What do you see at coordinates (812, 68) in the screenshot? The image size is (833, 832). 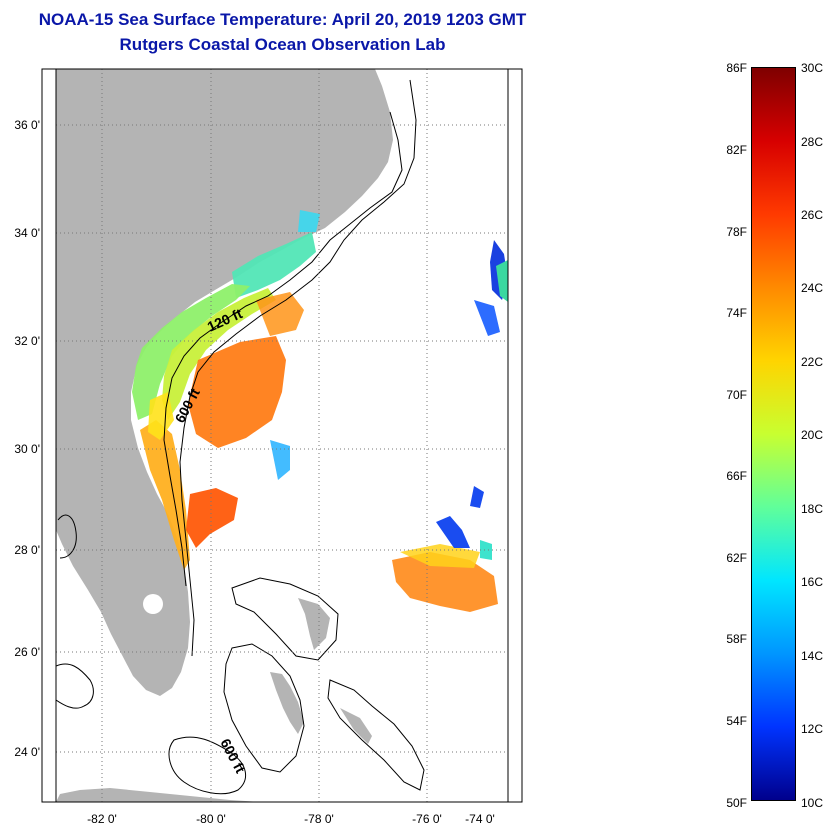 I see `colorbar-c-label: 30C` at bounding box center [812, 68].